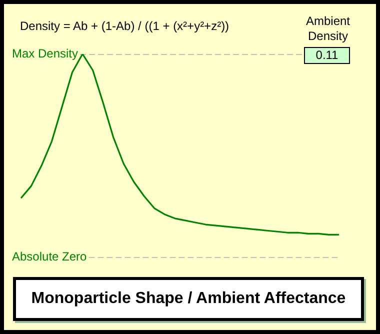  What do you see at coordinates (188, 299) in the screenshot?
I see `text: Monoparticle Shape / Ambient Affectance` at bounding box center [188, 299].